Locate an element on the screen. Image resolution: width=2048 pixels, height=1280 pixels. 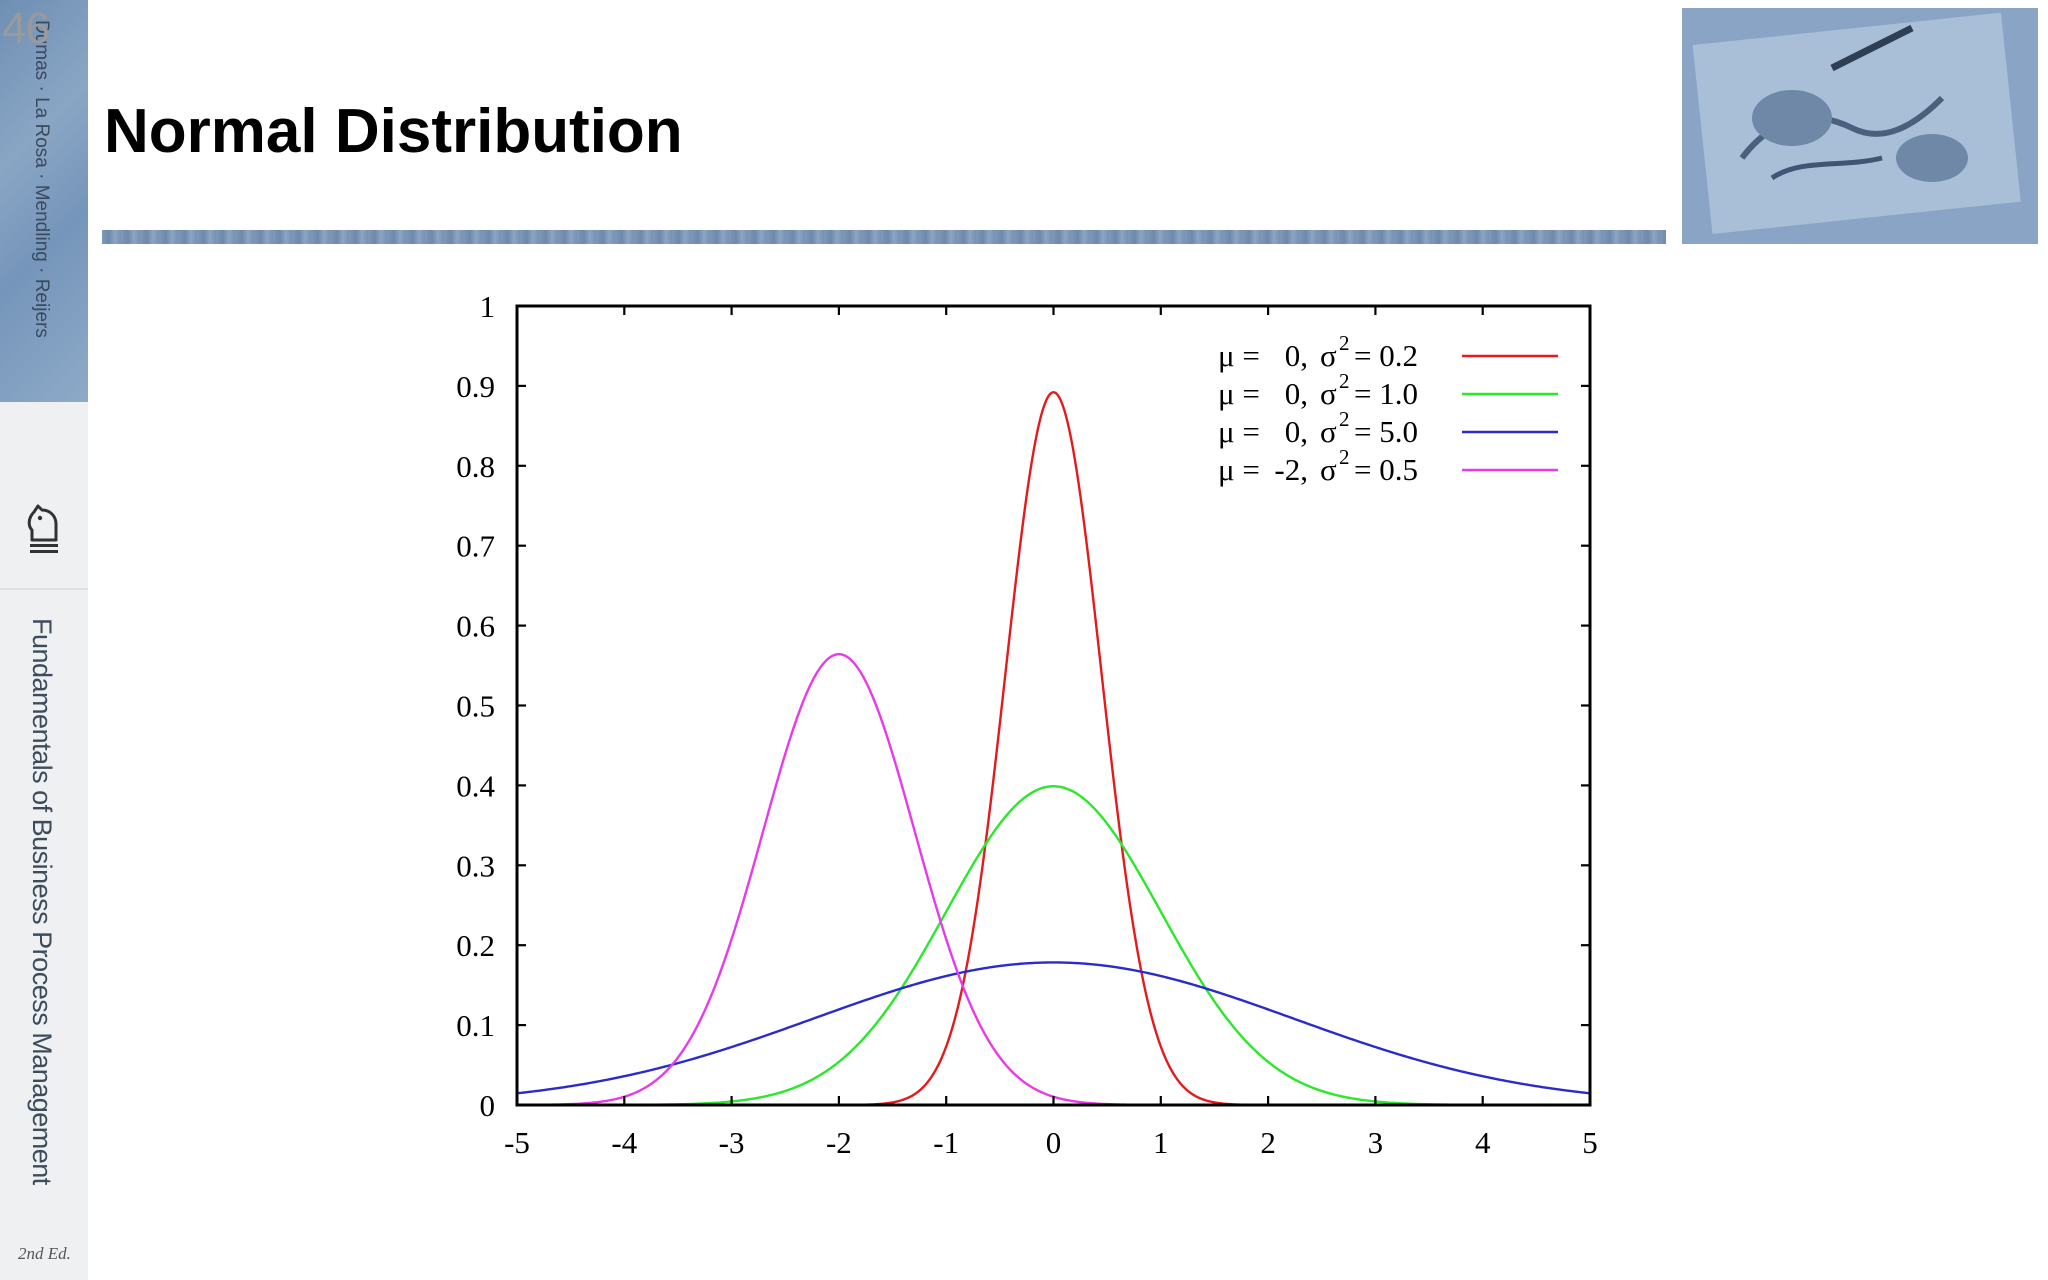
x-tick-label: -2 is located at coordinates (839, 1142).